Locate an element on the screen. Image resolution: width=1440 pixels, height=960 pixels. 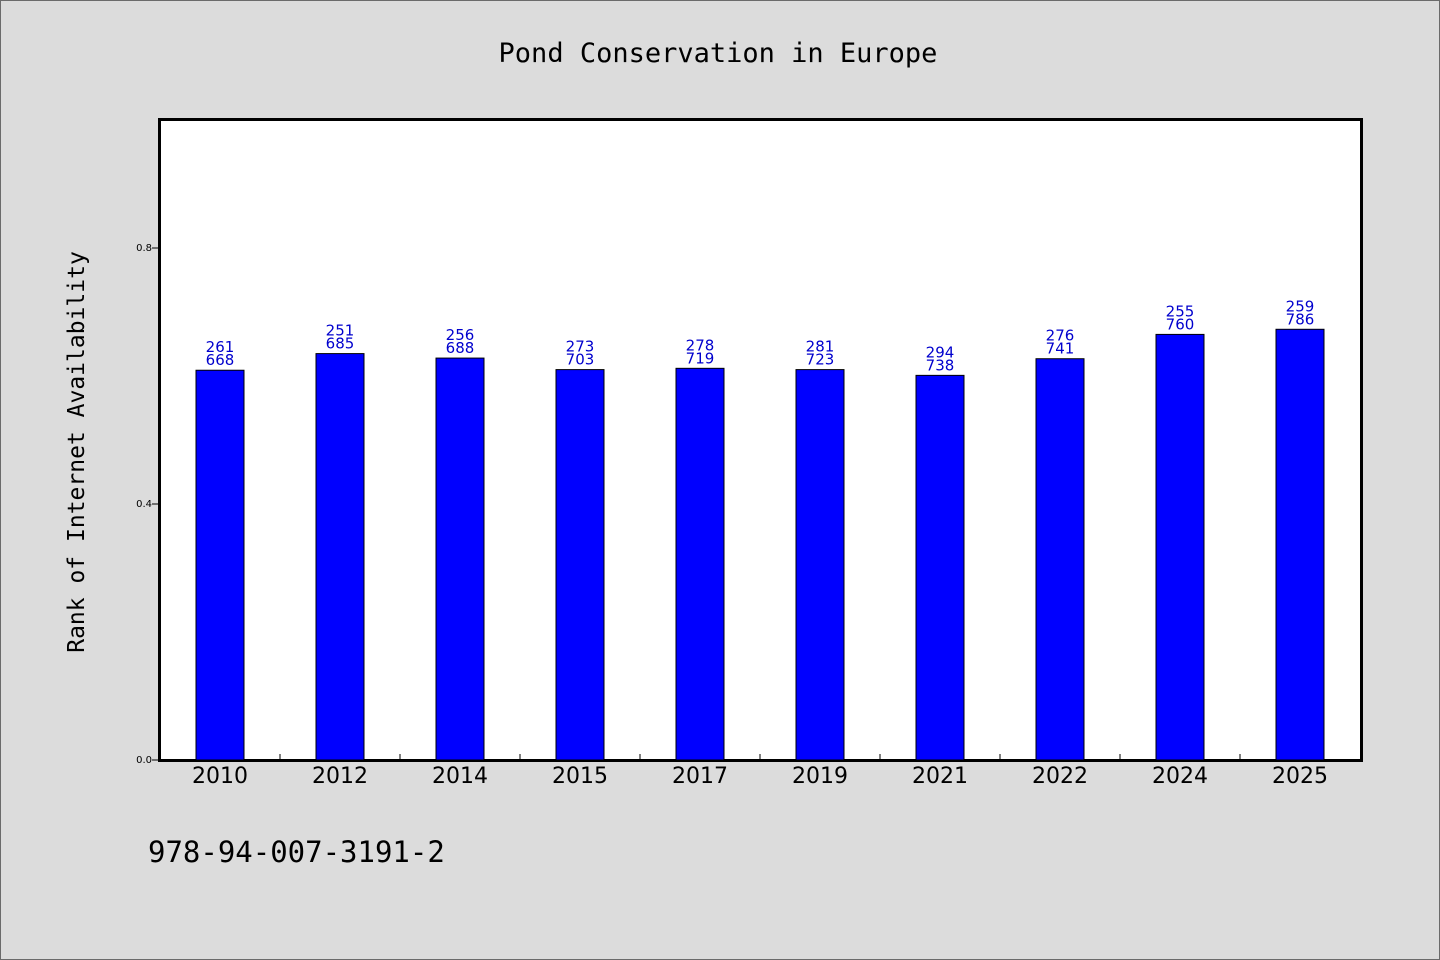
y-axis: 0.0 0.4 0.8 is located at coordinates (148, 504).